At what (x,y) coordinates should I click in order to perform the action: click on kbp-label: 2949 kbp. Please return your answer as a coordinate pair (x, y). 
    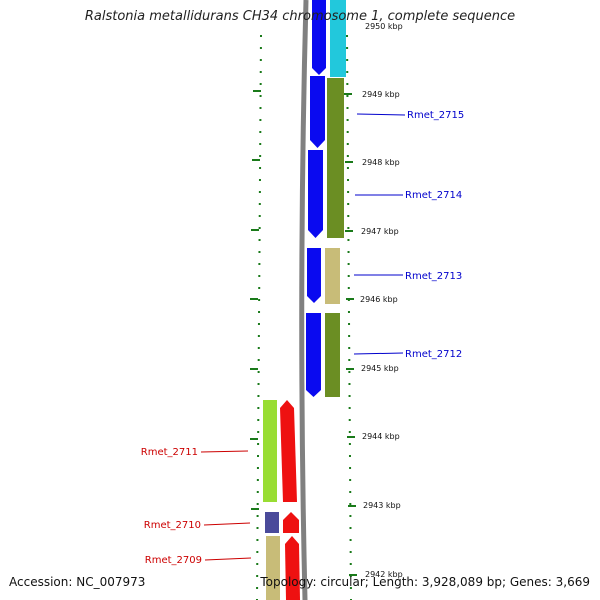
    Looking at the image, I should click on (381, 94).